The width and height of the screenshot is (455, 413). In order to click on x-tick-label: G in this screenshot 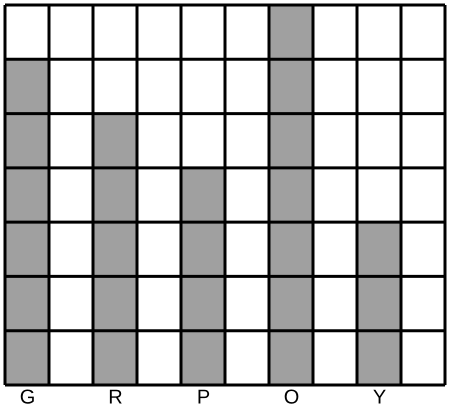, I will do `click(28, 397)`.